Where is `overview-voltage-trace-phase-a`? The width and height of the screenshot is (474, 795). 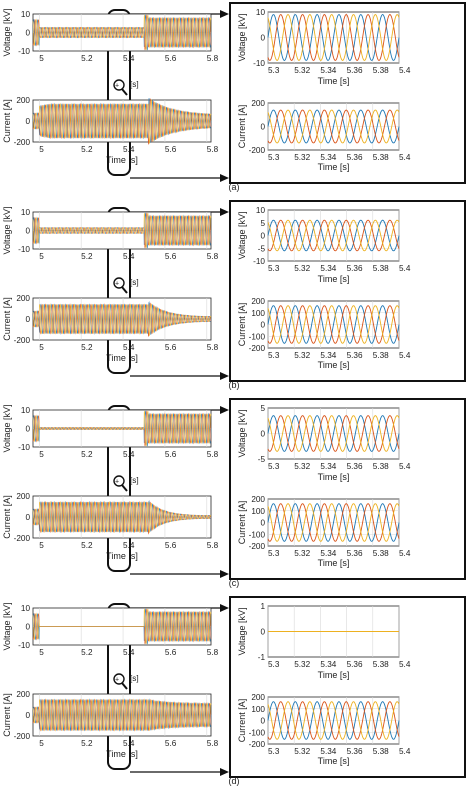 overview-voltage-trace-phase-a is located at coordinates (122, 32).